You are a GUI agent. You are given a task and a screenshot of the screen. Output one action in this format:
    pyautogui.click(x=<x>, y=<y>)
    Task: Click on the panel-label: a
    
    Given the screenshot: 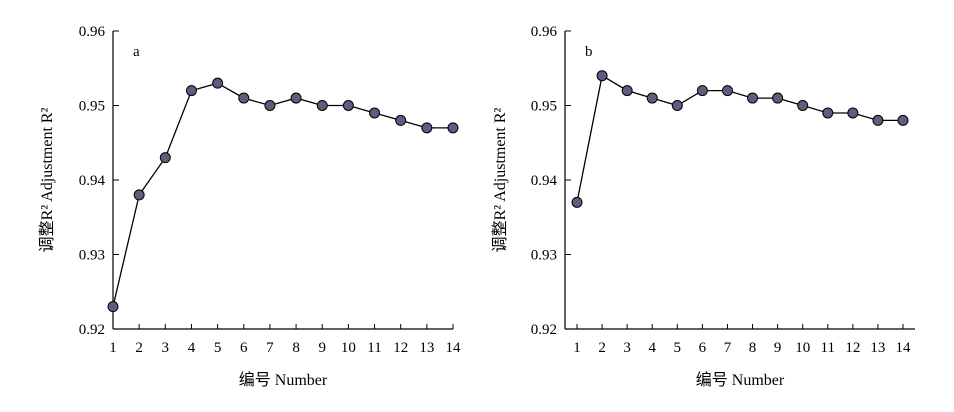 What is the action you would take?
    pyautogui.click(x=136, y=52)
    